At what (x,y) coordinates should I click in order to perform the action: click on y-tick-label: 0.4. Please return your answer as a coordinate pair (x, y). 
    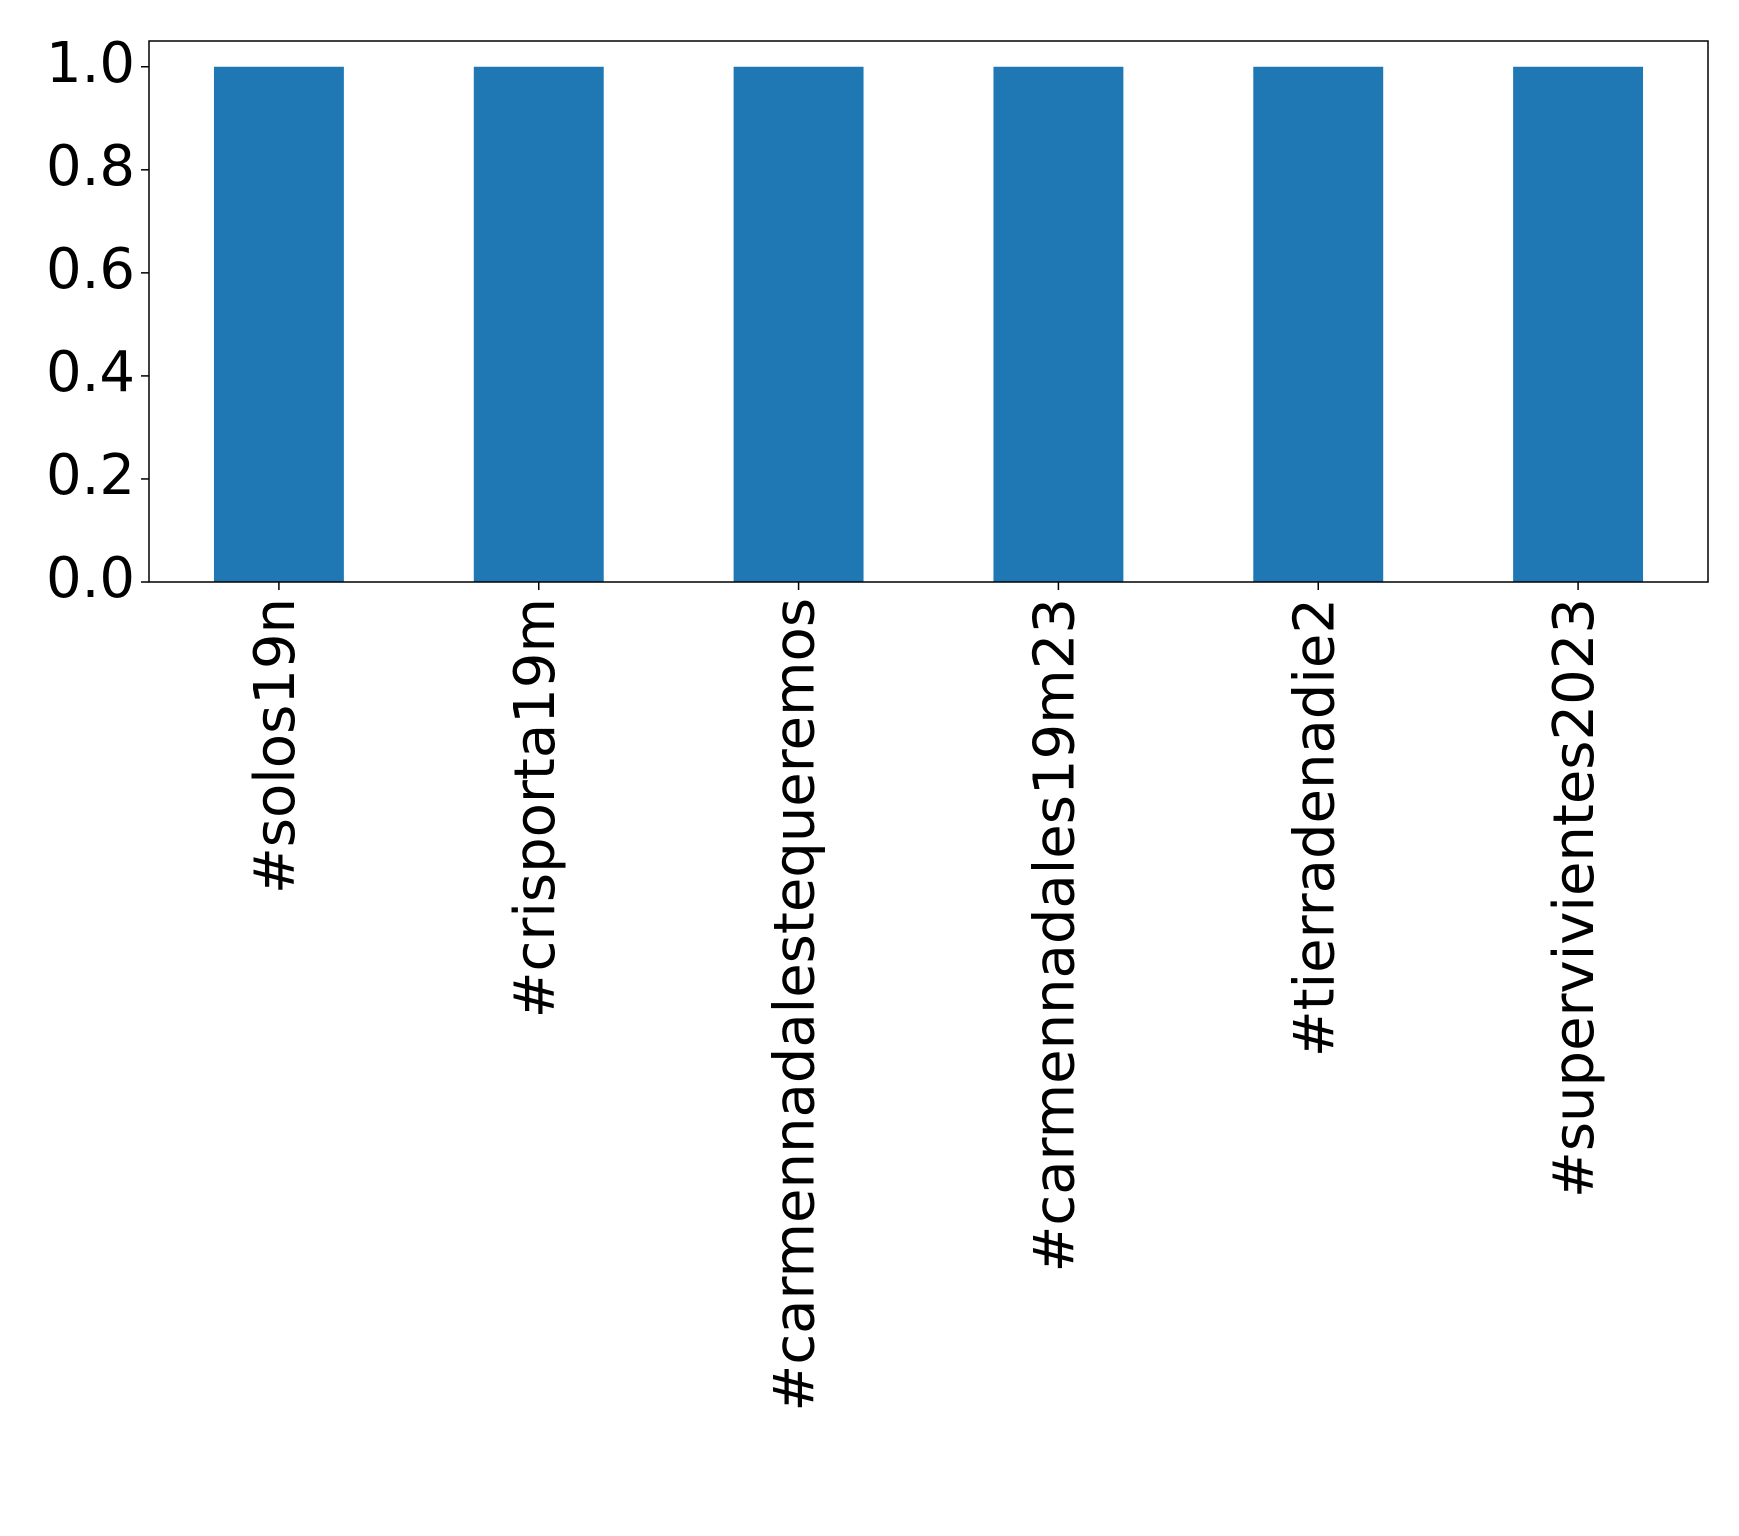
    Looking at the image, I should click on (90, 372).